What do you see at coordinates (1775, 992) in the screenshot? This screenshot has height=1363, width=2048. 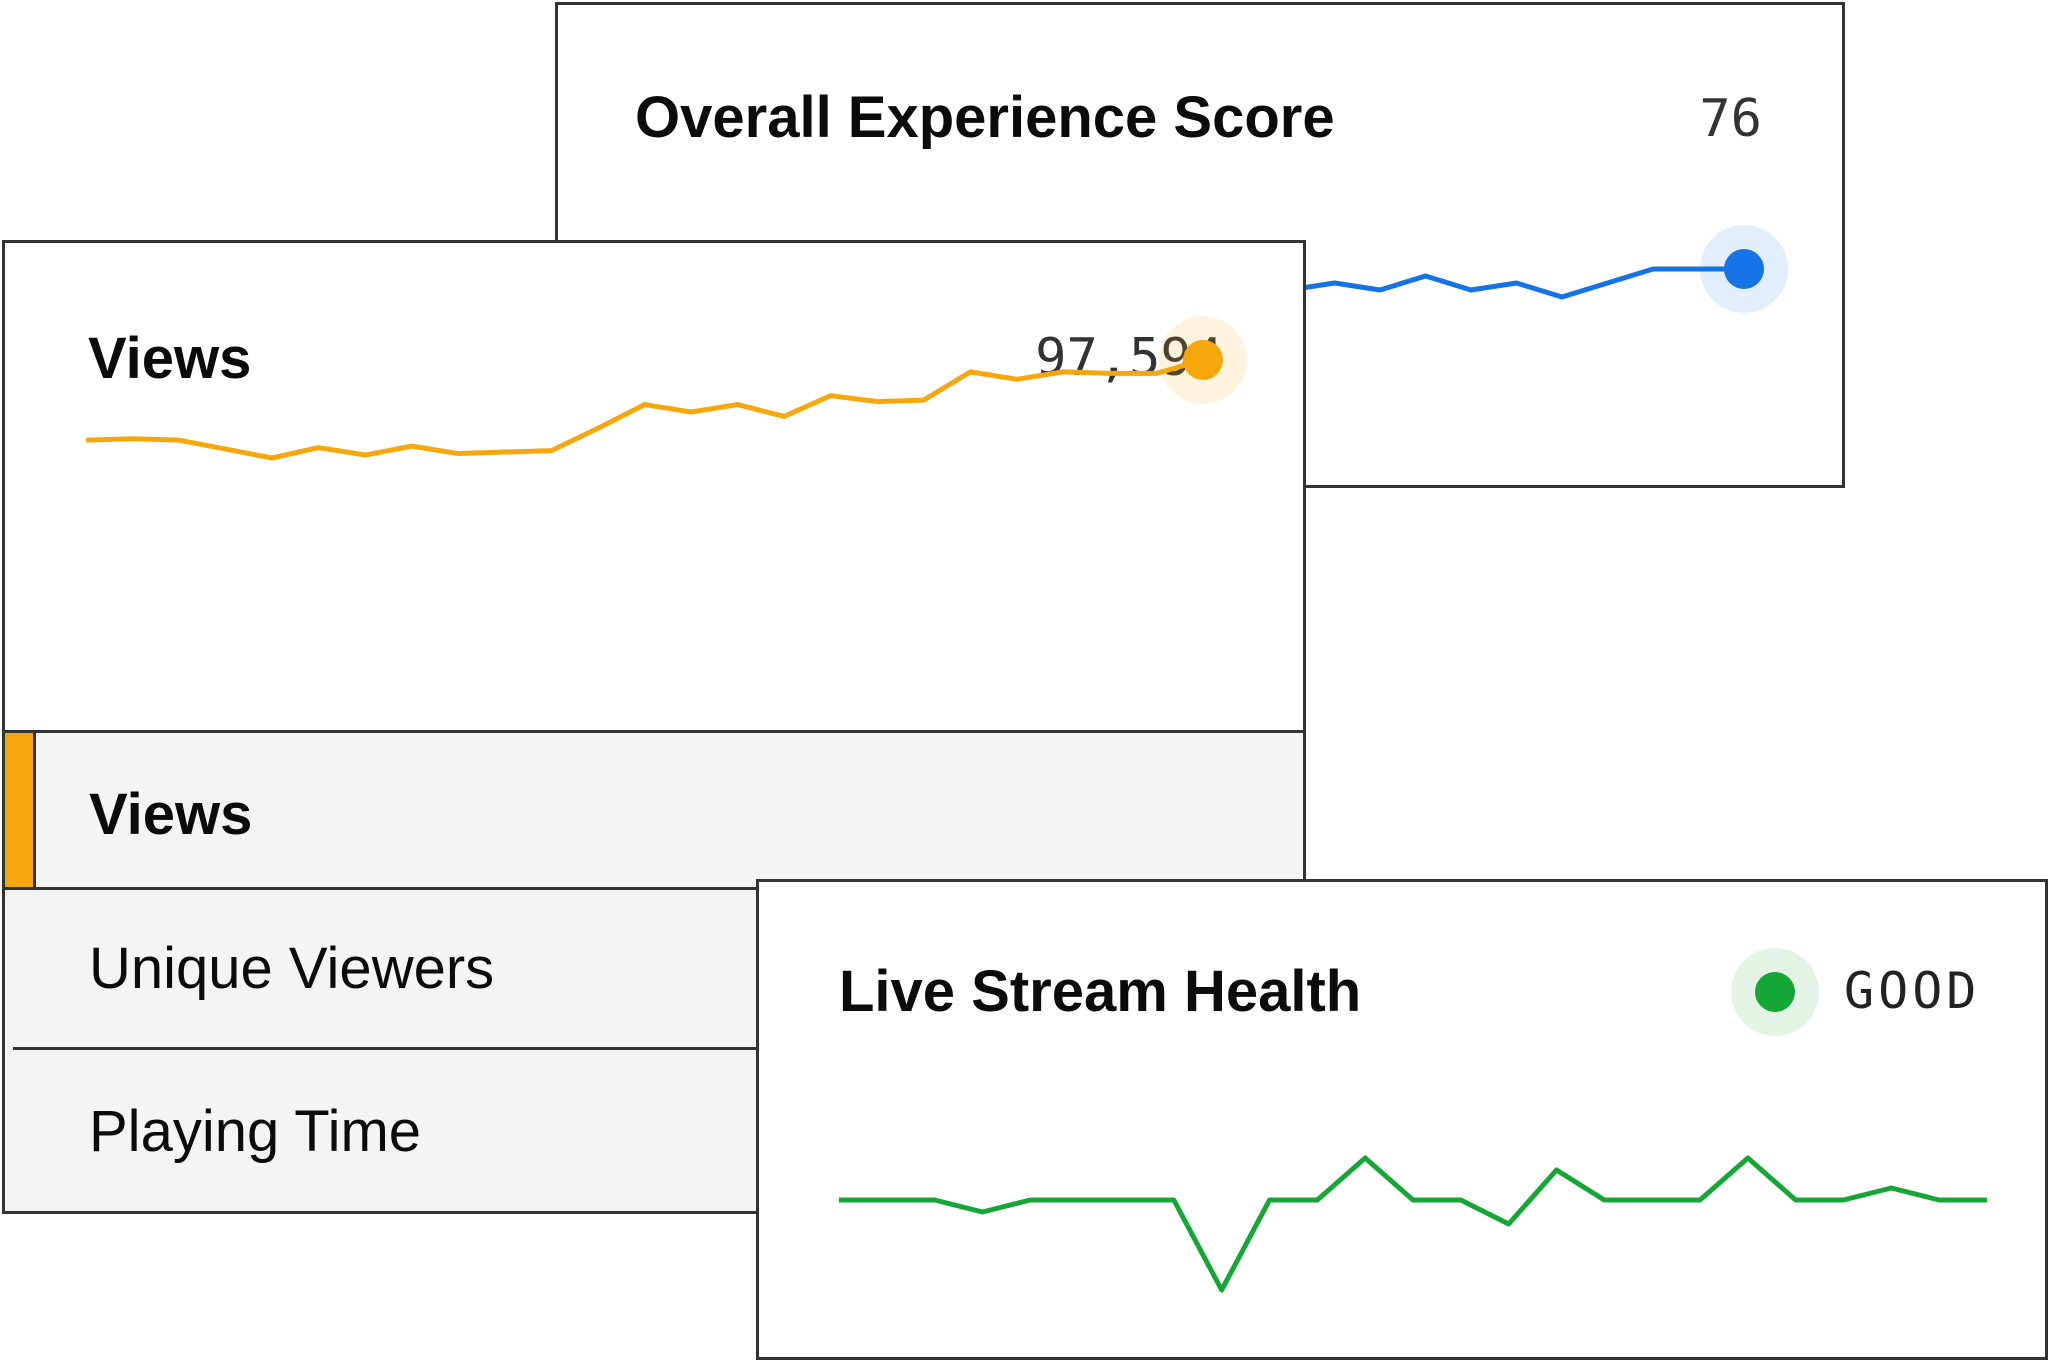 I see `status-dot-icon` at bounding box center [1775, 992].